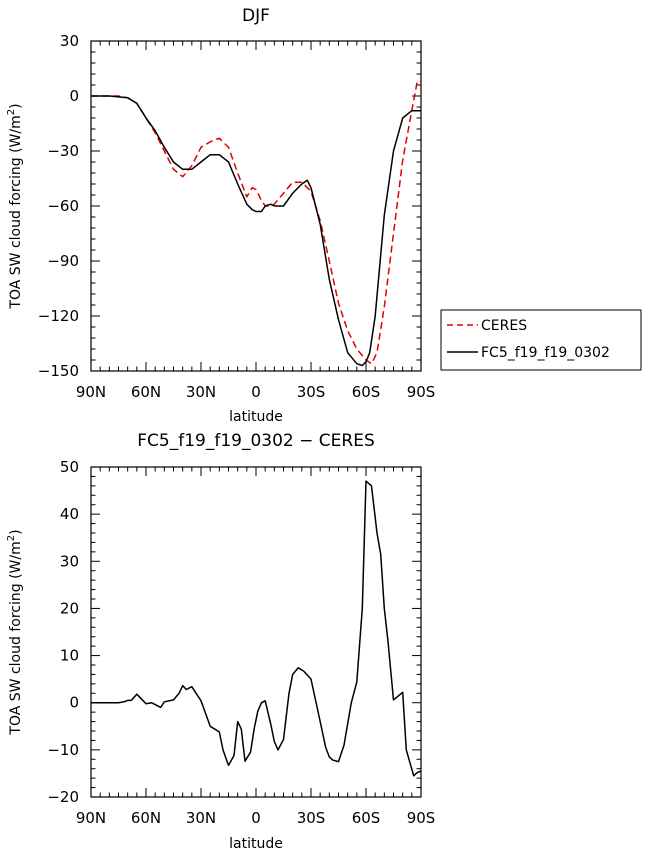 The height and width of the screenshot is (856, 647). What do you see at coordinates (255, 441) in the screenshot?
I see `bottom-chart-title: FC5_f19_f19_0302 − CERES` at bounding box center [255, 441].